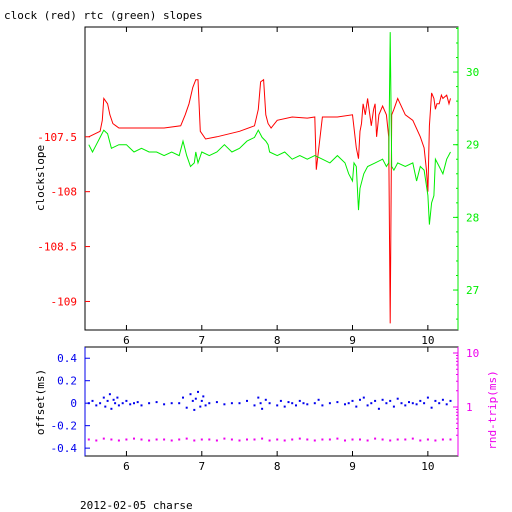 The height and width of the screenshot is (512, 512). I want to click on bottom-left-tick-label: 0.2, so click(67, 381).